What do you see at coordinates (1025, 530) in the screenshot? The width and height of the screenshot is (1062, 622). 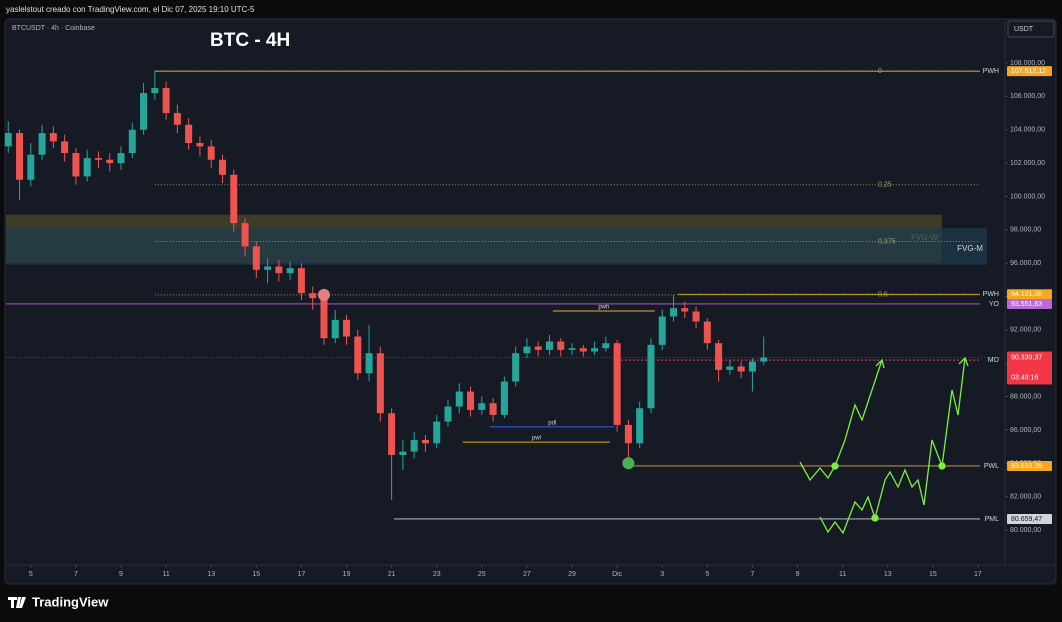 I see `y-tick-label: 80.000,00` at bounding box center [1025, 530].